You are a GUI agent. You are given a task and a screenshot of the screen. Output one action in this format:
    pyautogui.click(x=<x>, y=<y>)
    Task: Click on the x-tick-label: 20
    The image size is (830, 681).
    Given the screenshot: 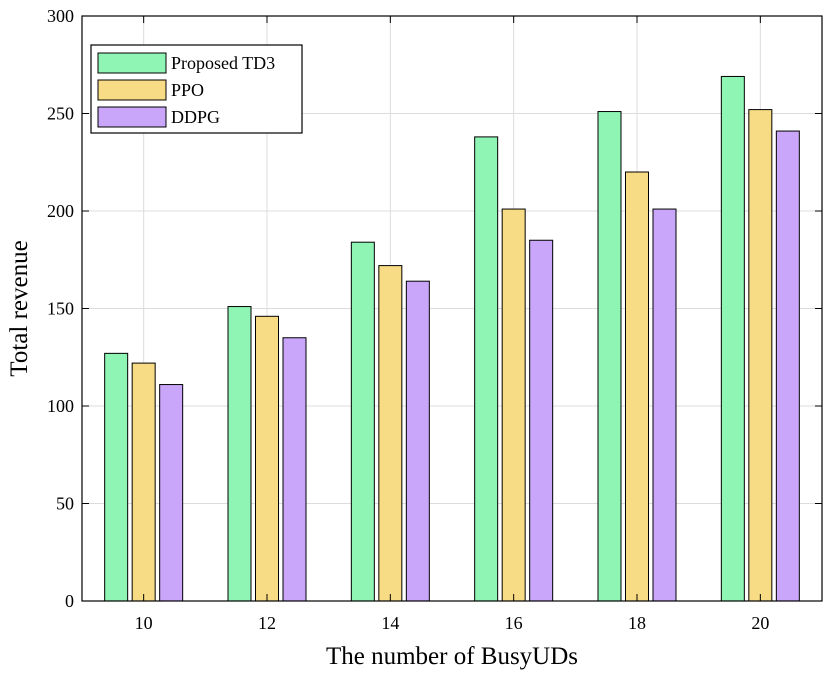 What is the action you would take?
    pyautogui.click(x=760, y=623)
    